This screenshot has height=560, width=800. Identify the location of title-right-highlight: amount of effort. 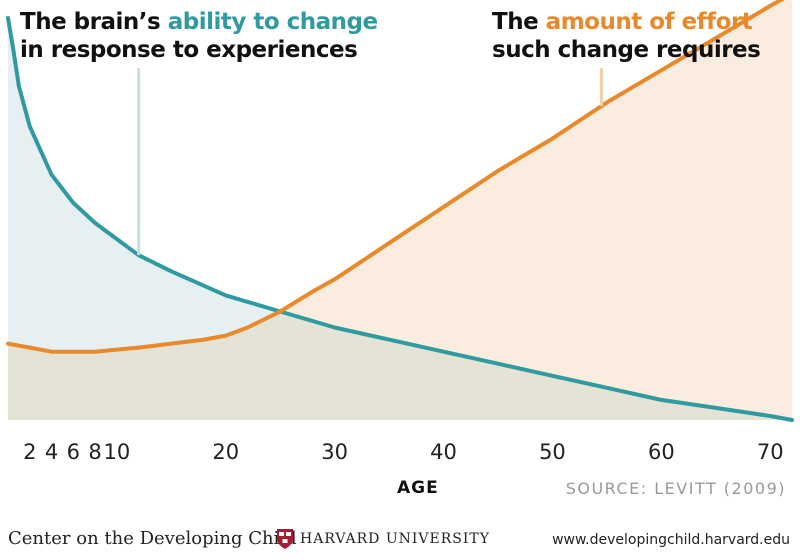
(649, 22).